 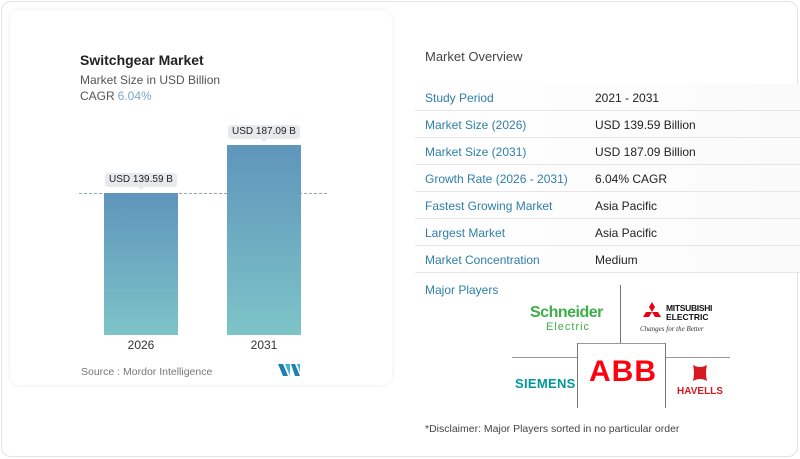 What do you see at coordinates (134, 96) in the screenshot?
I see `cagr-value: 6.04%` at bounding box center [134, 96].